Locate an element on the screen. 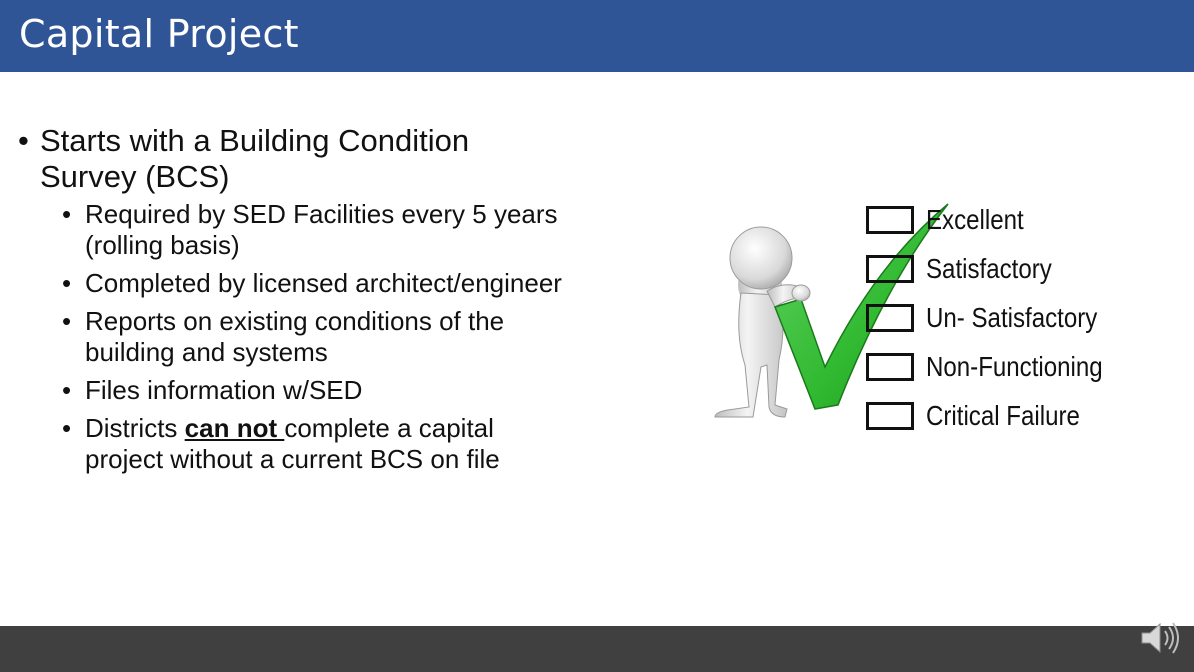 This screenshot has height=672, width=1194. last-bullet-prefix: Districts is located at coordinates (135, 428).